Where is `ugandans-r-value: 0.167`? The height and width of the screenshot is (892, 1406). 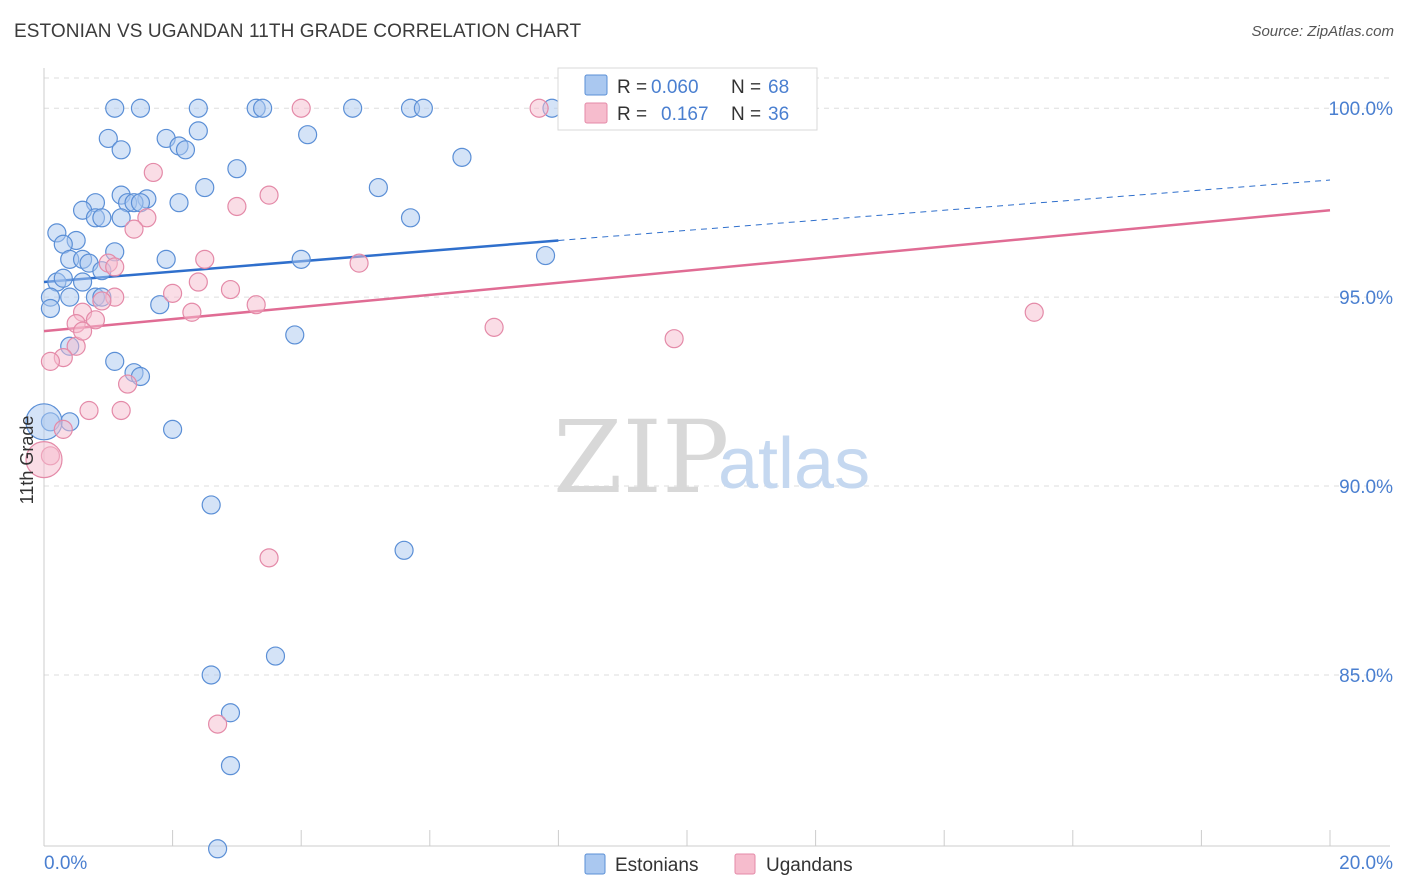 ugandans-r-value: 0.167 is located at coordinates (685, 114).